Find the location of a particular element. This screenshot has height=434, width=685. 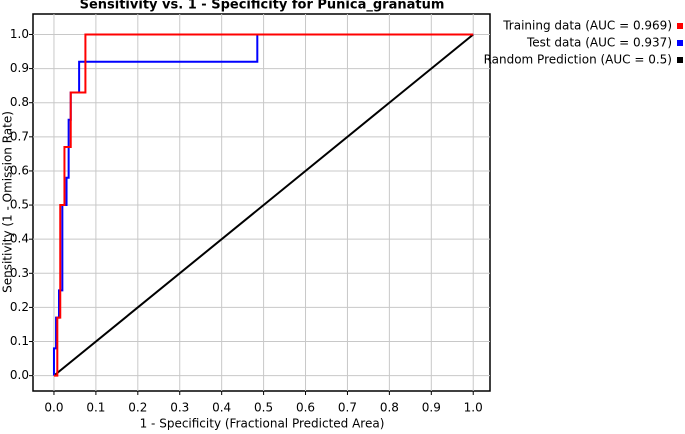

legend-label: Test data (AUC = 0.937) is located at coordinates (599, 43).